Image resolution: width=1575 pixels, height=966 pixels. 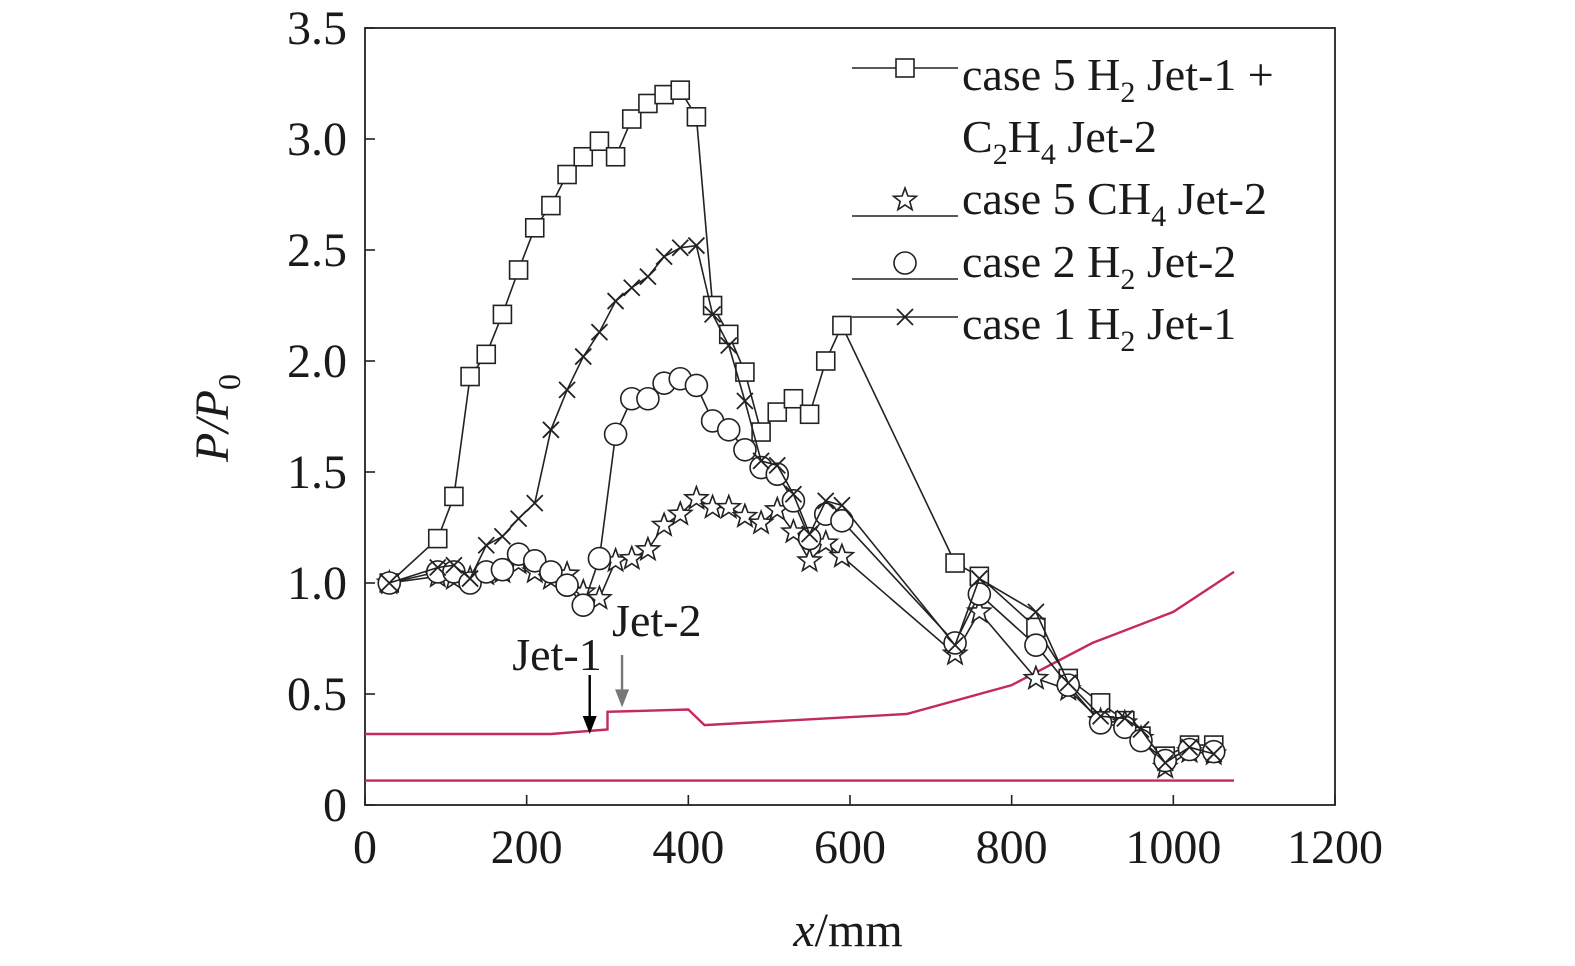 What do you see at coordinates (589, 704) in the screenshot?
I see `jet-1-arrow` at bounding box center [589, 704].